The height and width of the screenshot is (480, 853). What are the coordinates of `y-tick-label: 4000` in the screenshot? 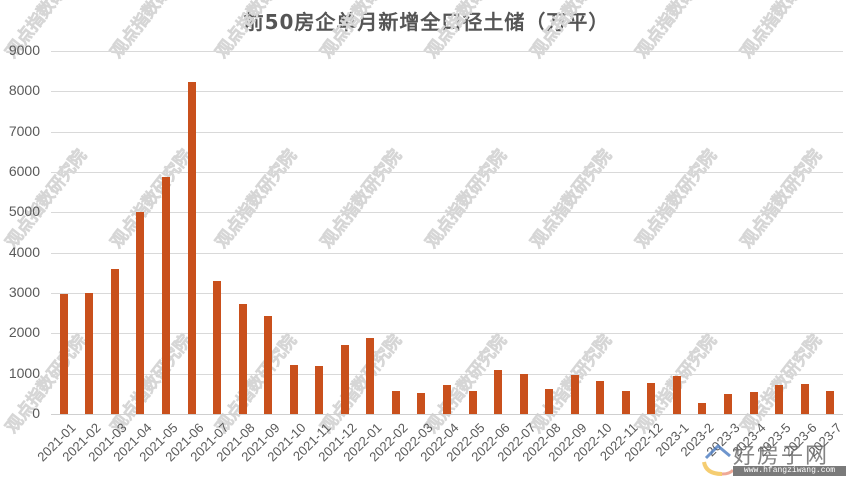 It's located at (24, 252).